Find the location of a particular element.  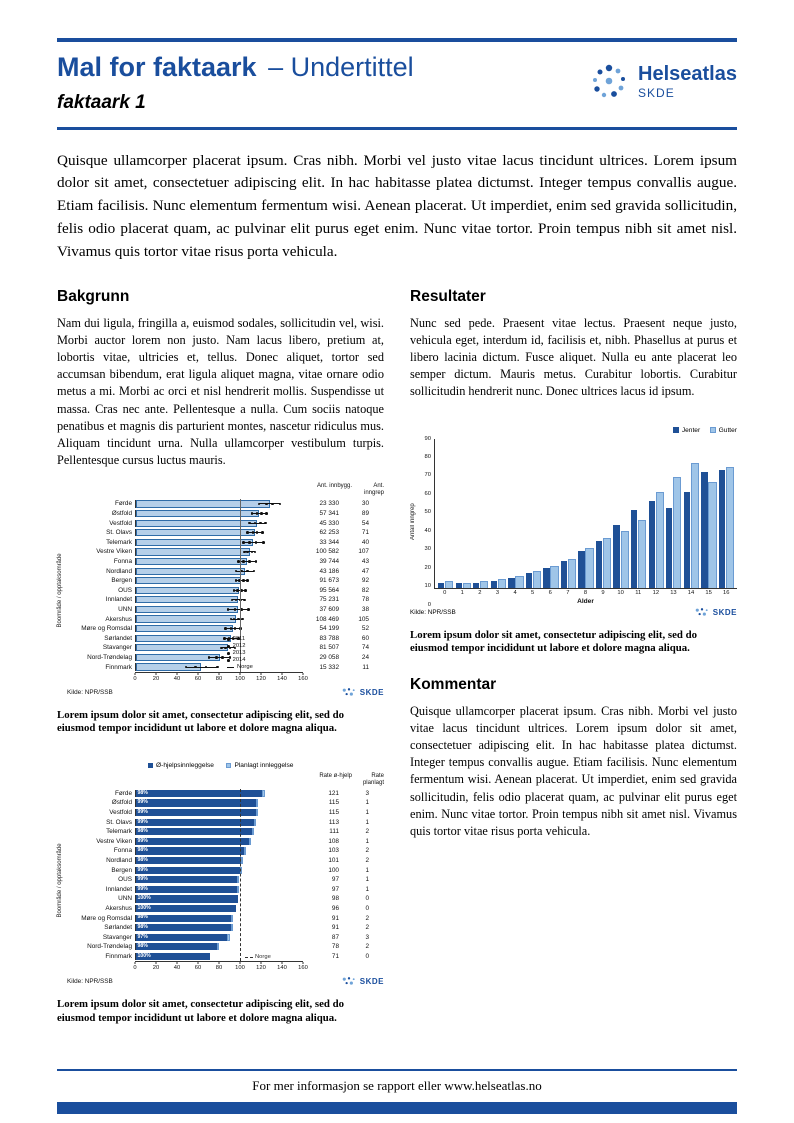

fig1-column-headers: Ant. innbygg. Ant. inngrep is located at coordinates (225, 490).